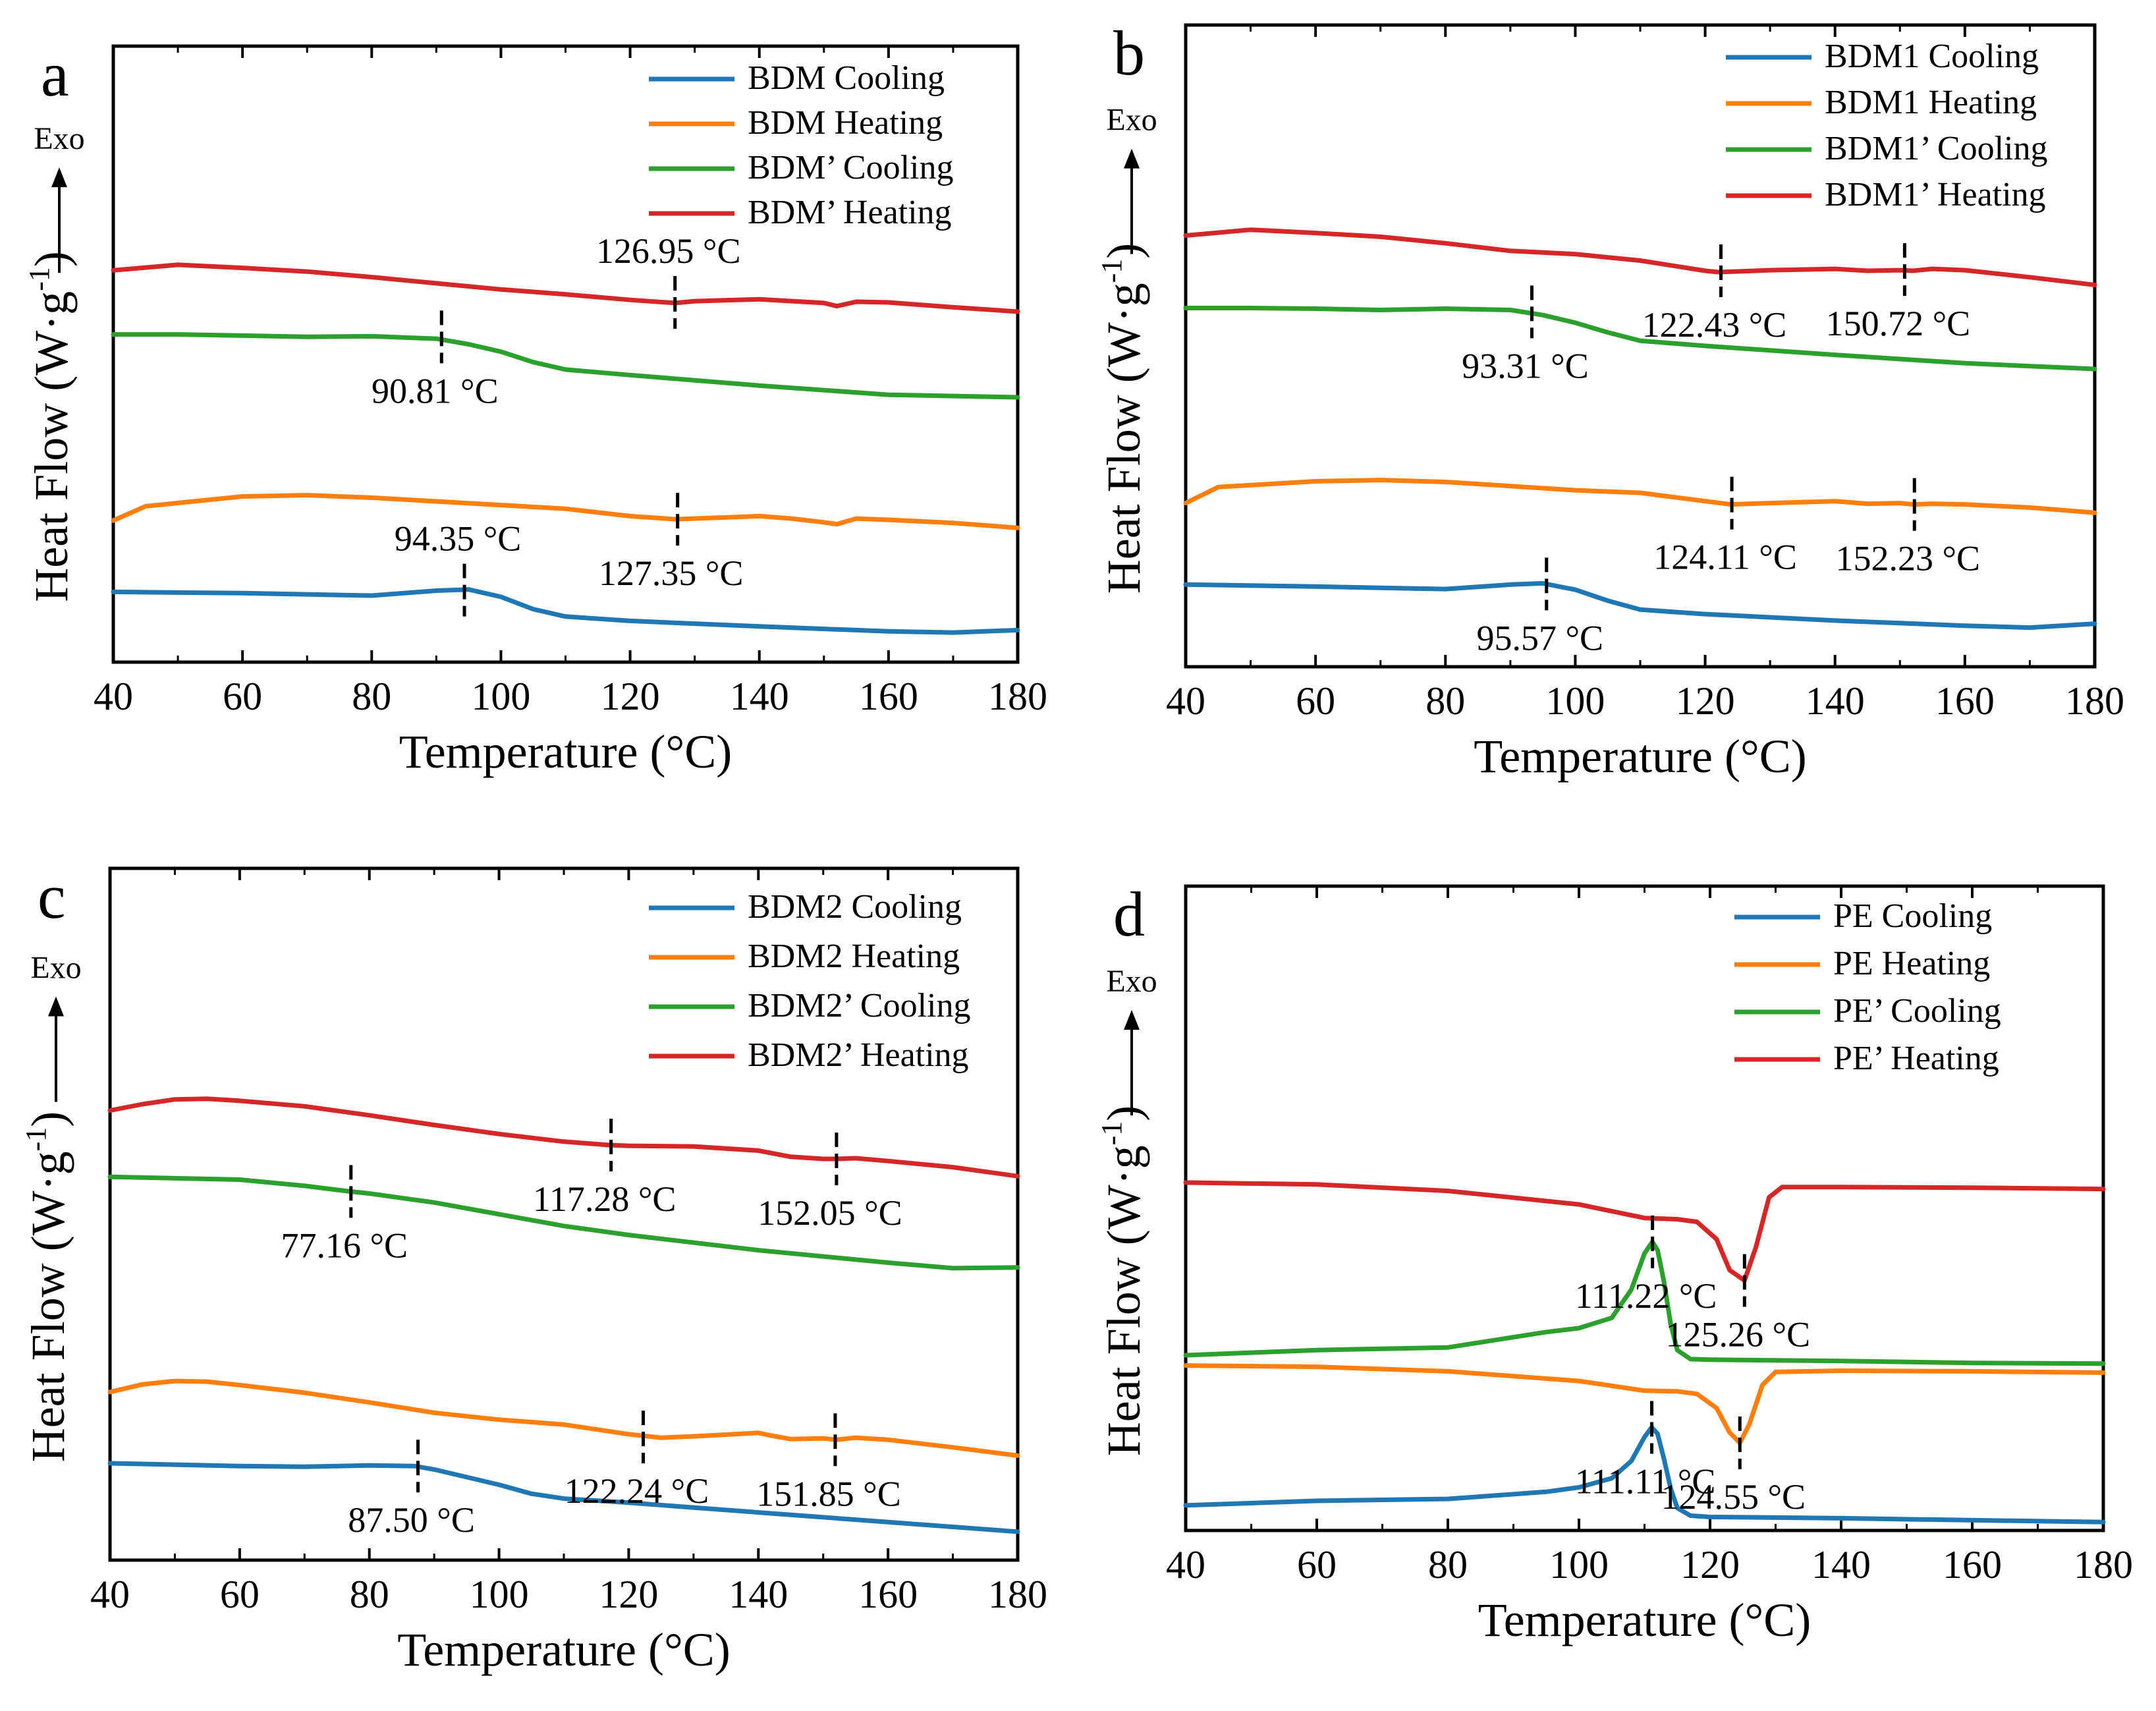 The image size is (2156, 1711). What do you see at coordinates (830, 1213) in the screenshot?
I see `annotation-label: 152.05 °C` at bounding box center [830, 1213].